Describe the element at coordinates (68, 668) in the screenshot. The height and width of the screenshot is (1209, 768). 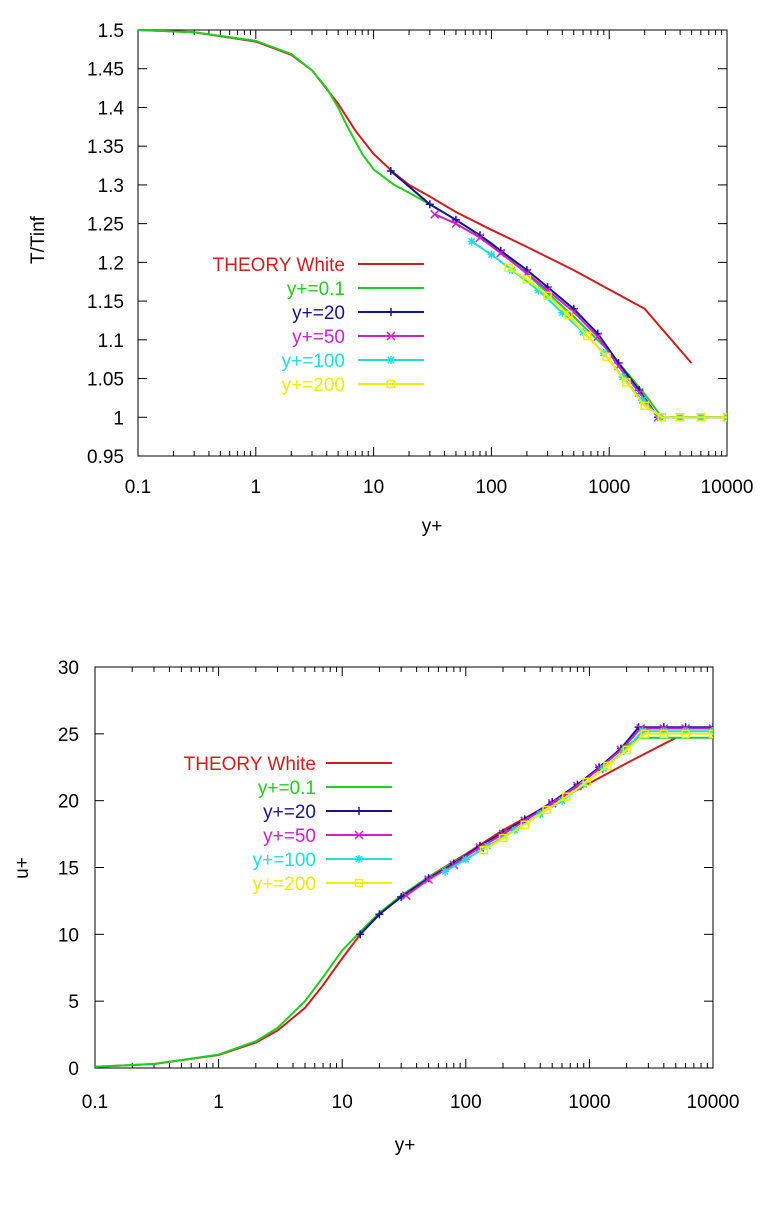
I see `y-tick-label: 30` at that location.